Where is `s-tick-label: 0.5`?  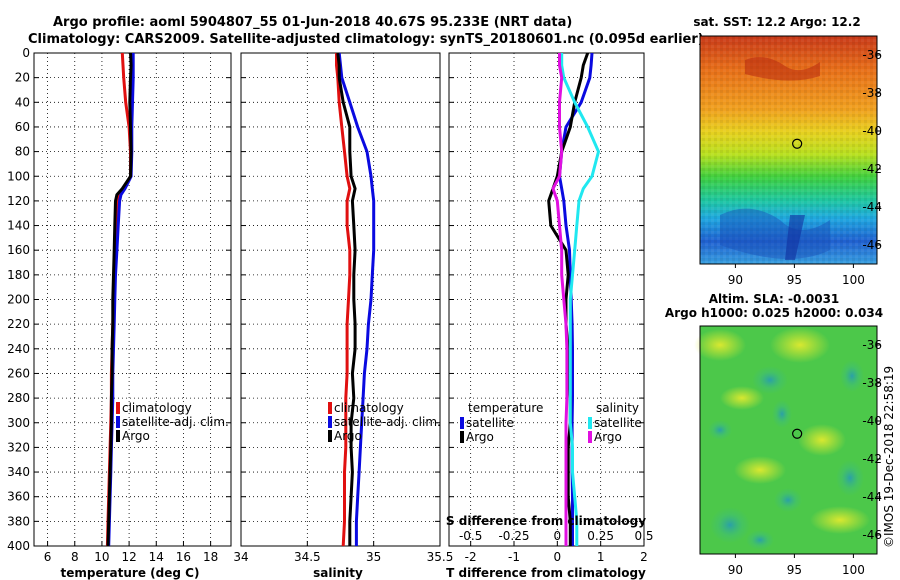 s-tick-label: 0.5 is located at coordinates (643, 536).